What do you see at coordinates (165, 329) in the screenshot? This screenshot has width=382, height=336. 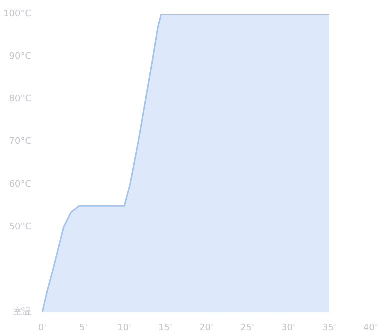 I see `x-tick-label: 15'` at bounding box center [165, 329].